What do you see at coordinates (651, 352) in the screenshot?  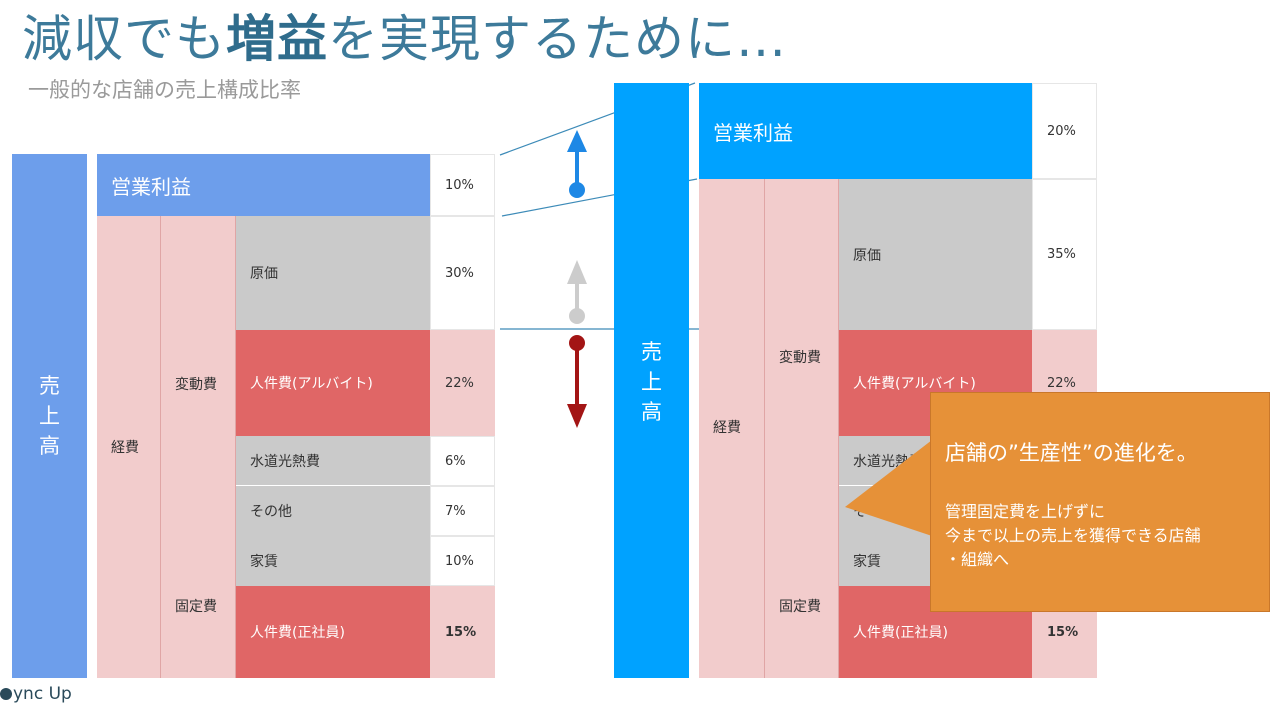 I see `right-sales-char-1: 売` at bounding box center [651, 352].